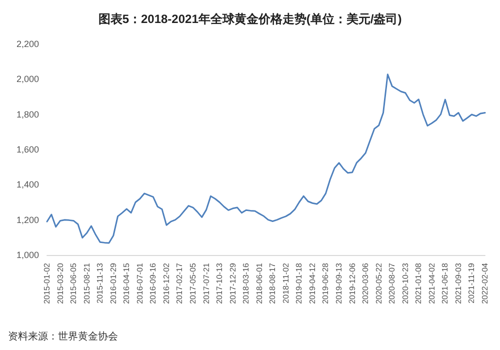 This screenshot has width=500, height=350. What do you see at coordinates (47, 283) in the screenshot?
I see `x-tick-label: 2015-01-02` at bounding box center [47, 283].